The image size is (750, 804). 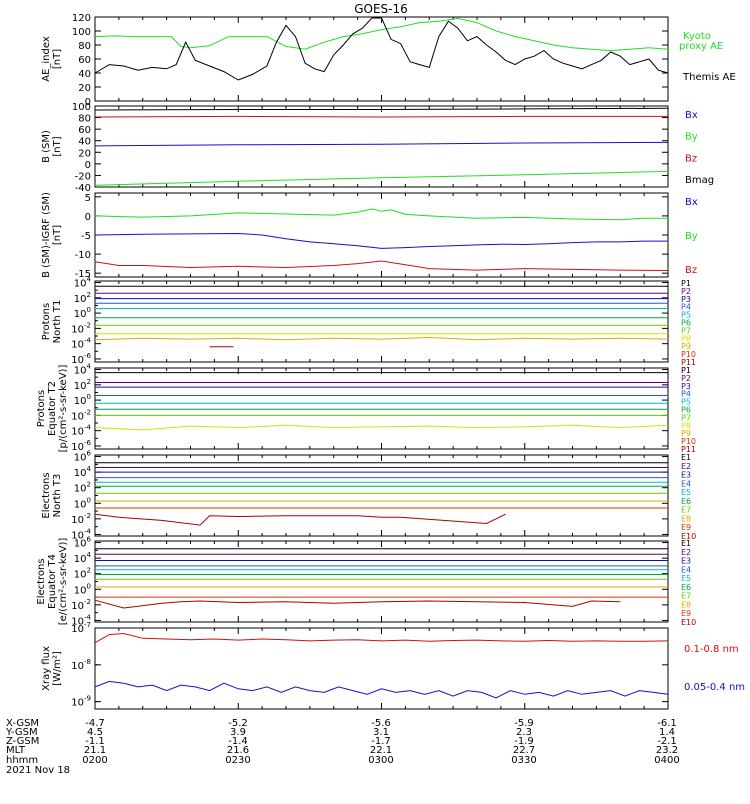 I want to click on y-tick-label: 10-7, so click(x=81, y=628).